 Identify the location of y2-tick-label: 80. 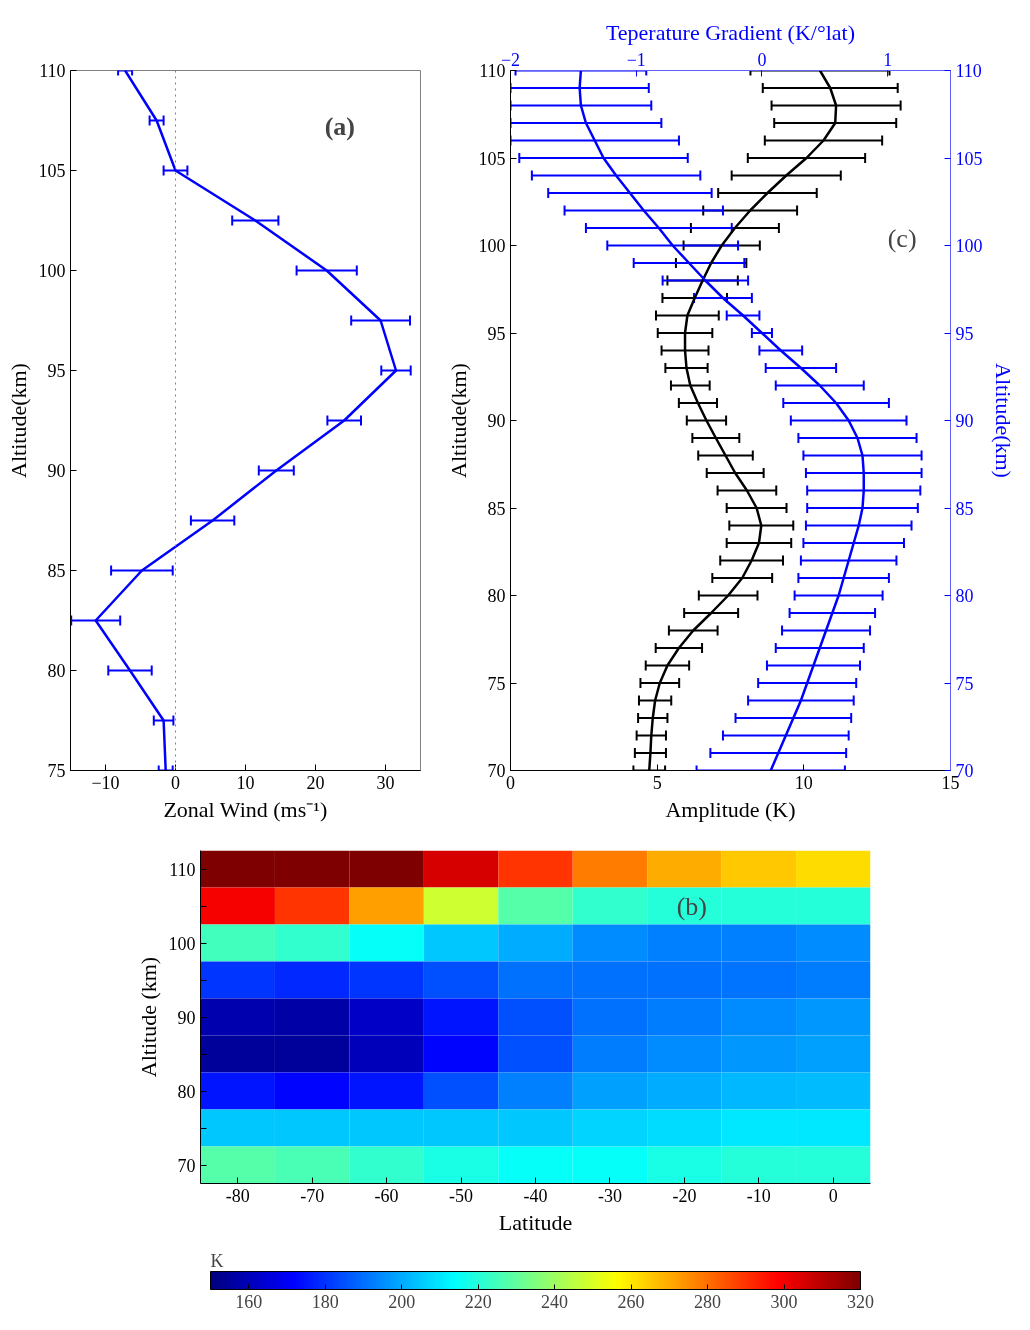
(964, 596).